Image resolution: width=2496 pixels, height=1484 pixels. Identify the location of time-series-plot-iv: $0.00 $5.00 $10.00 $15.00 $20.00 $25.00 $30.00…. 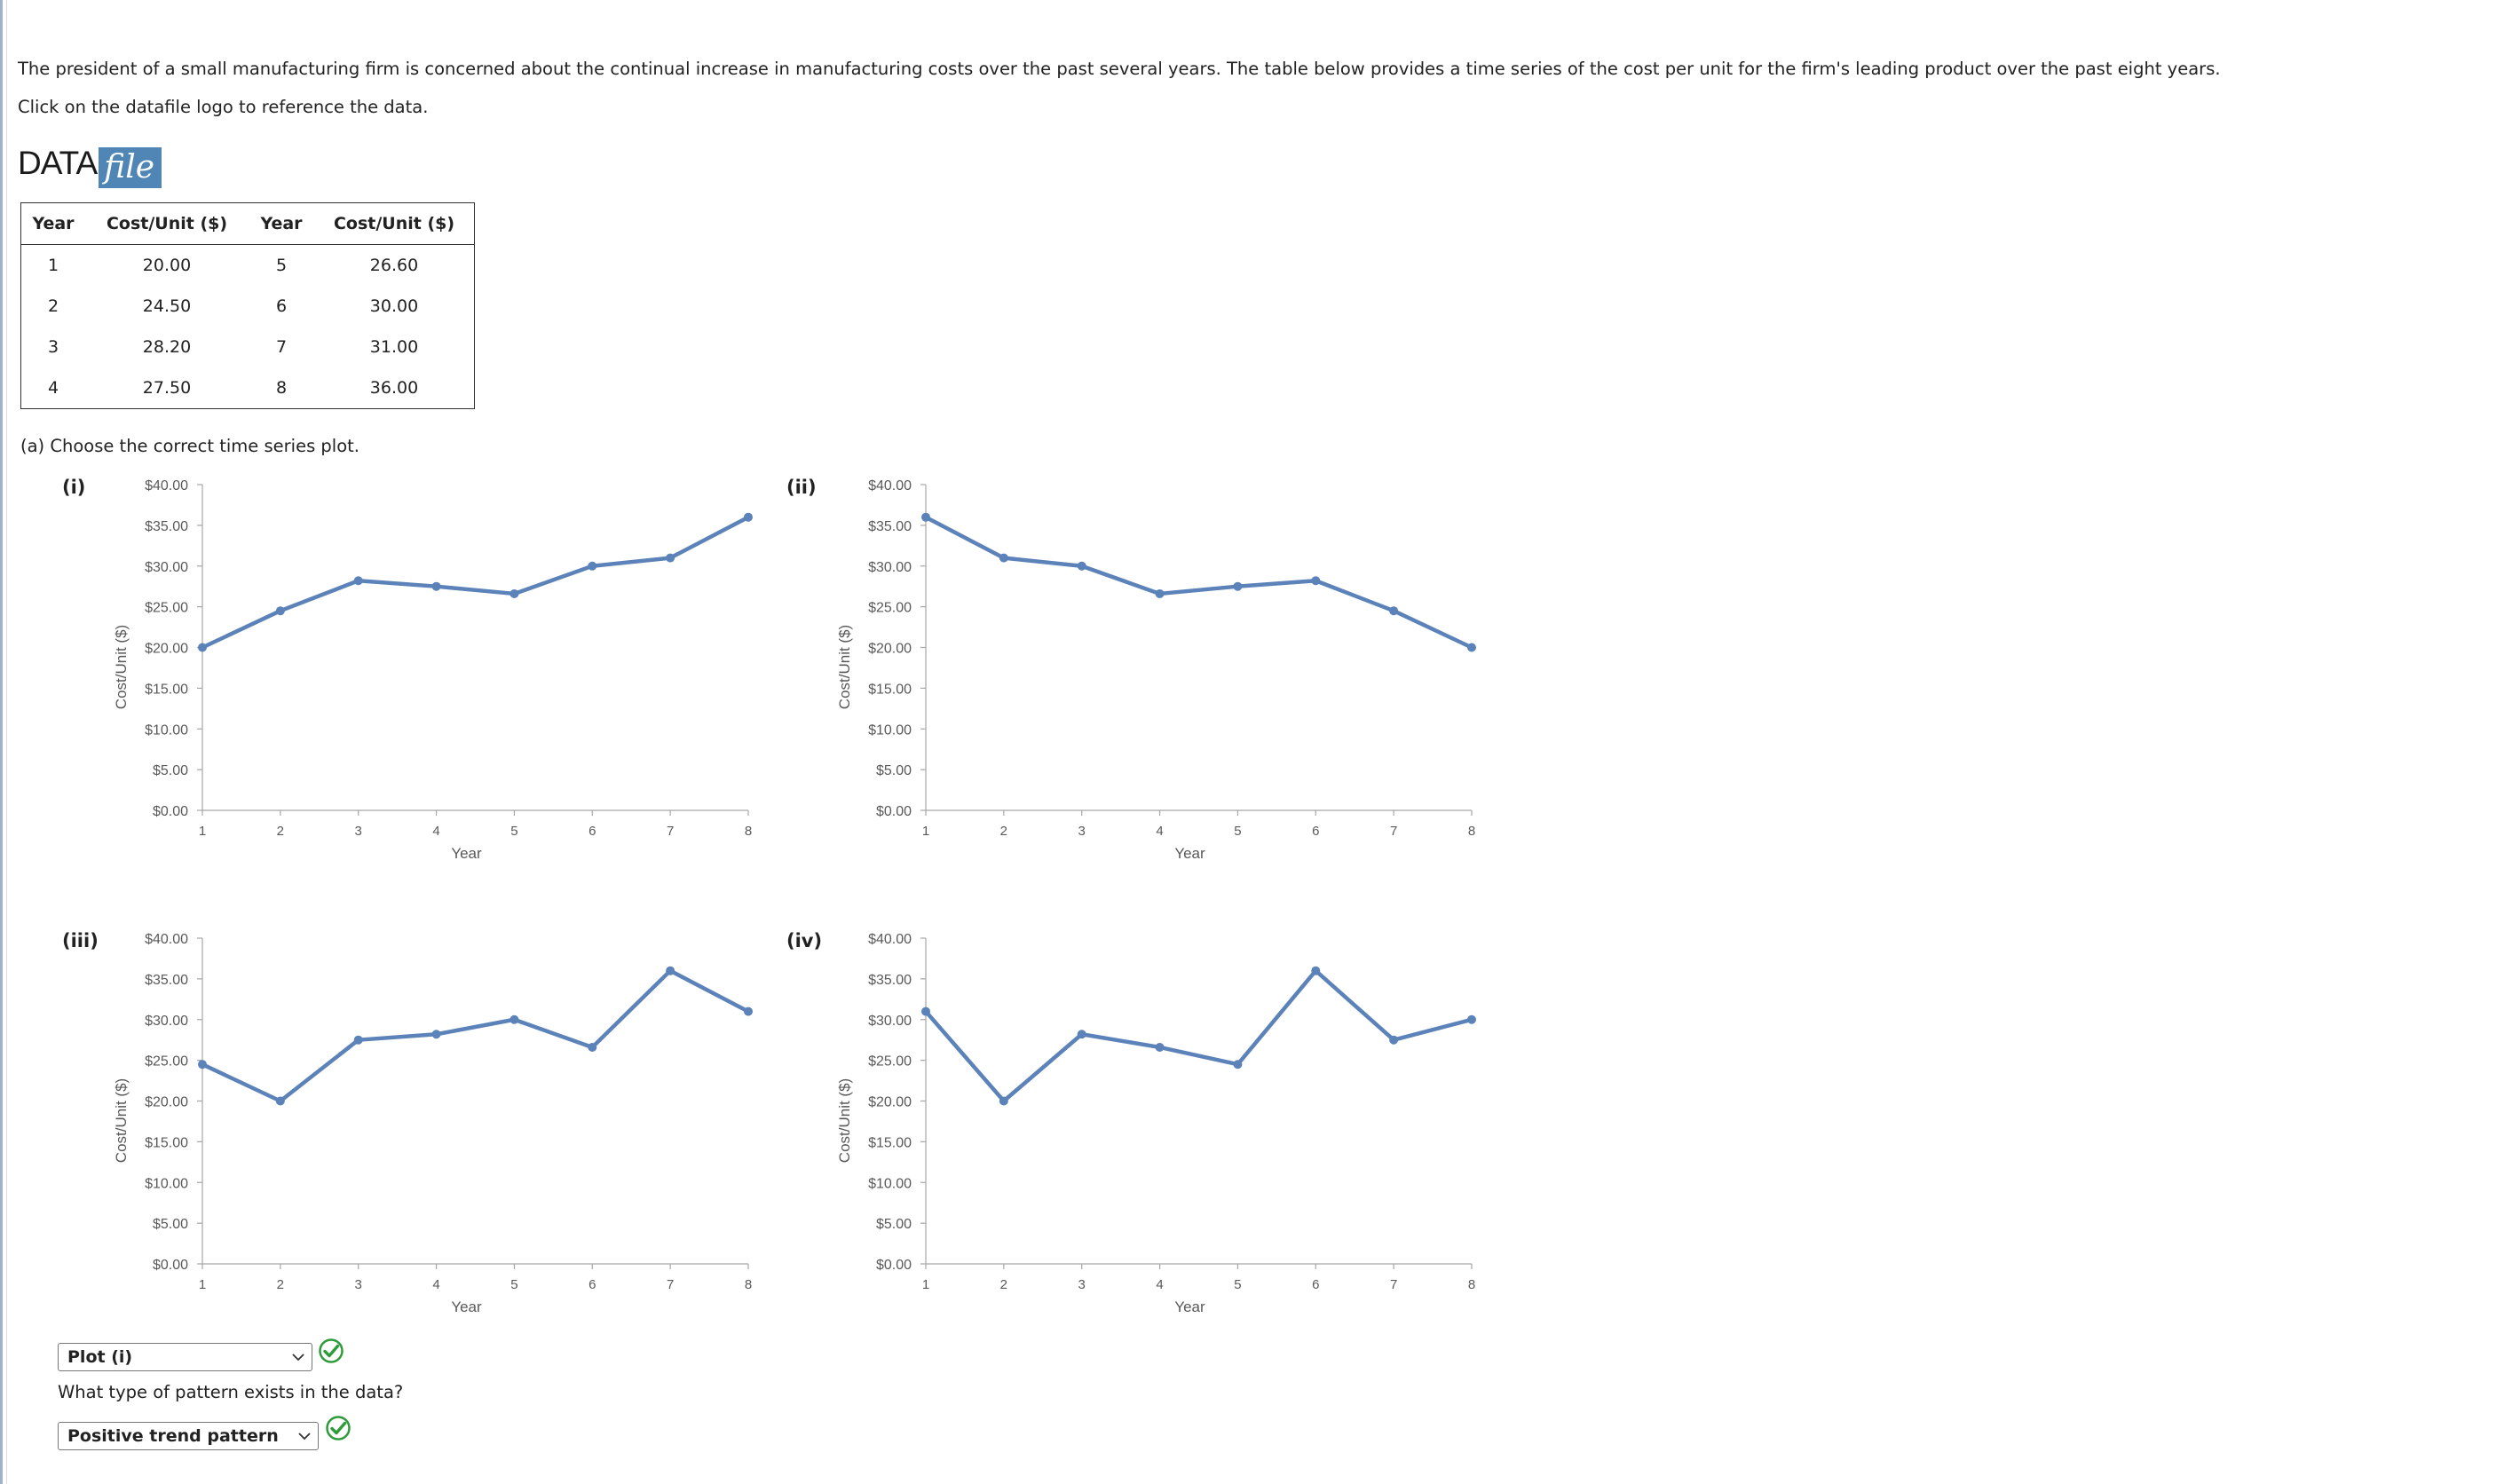
(1154, 1128).